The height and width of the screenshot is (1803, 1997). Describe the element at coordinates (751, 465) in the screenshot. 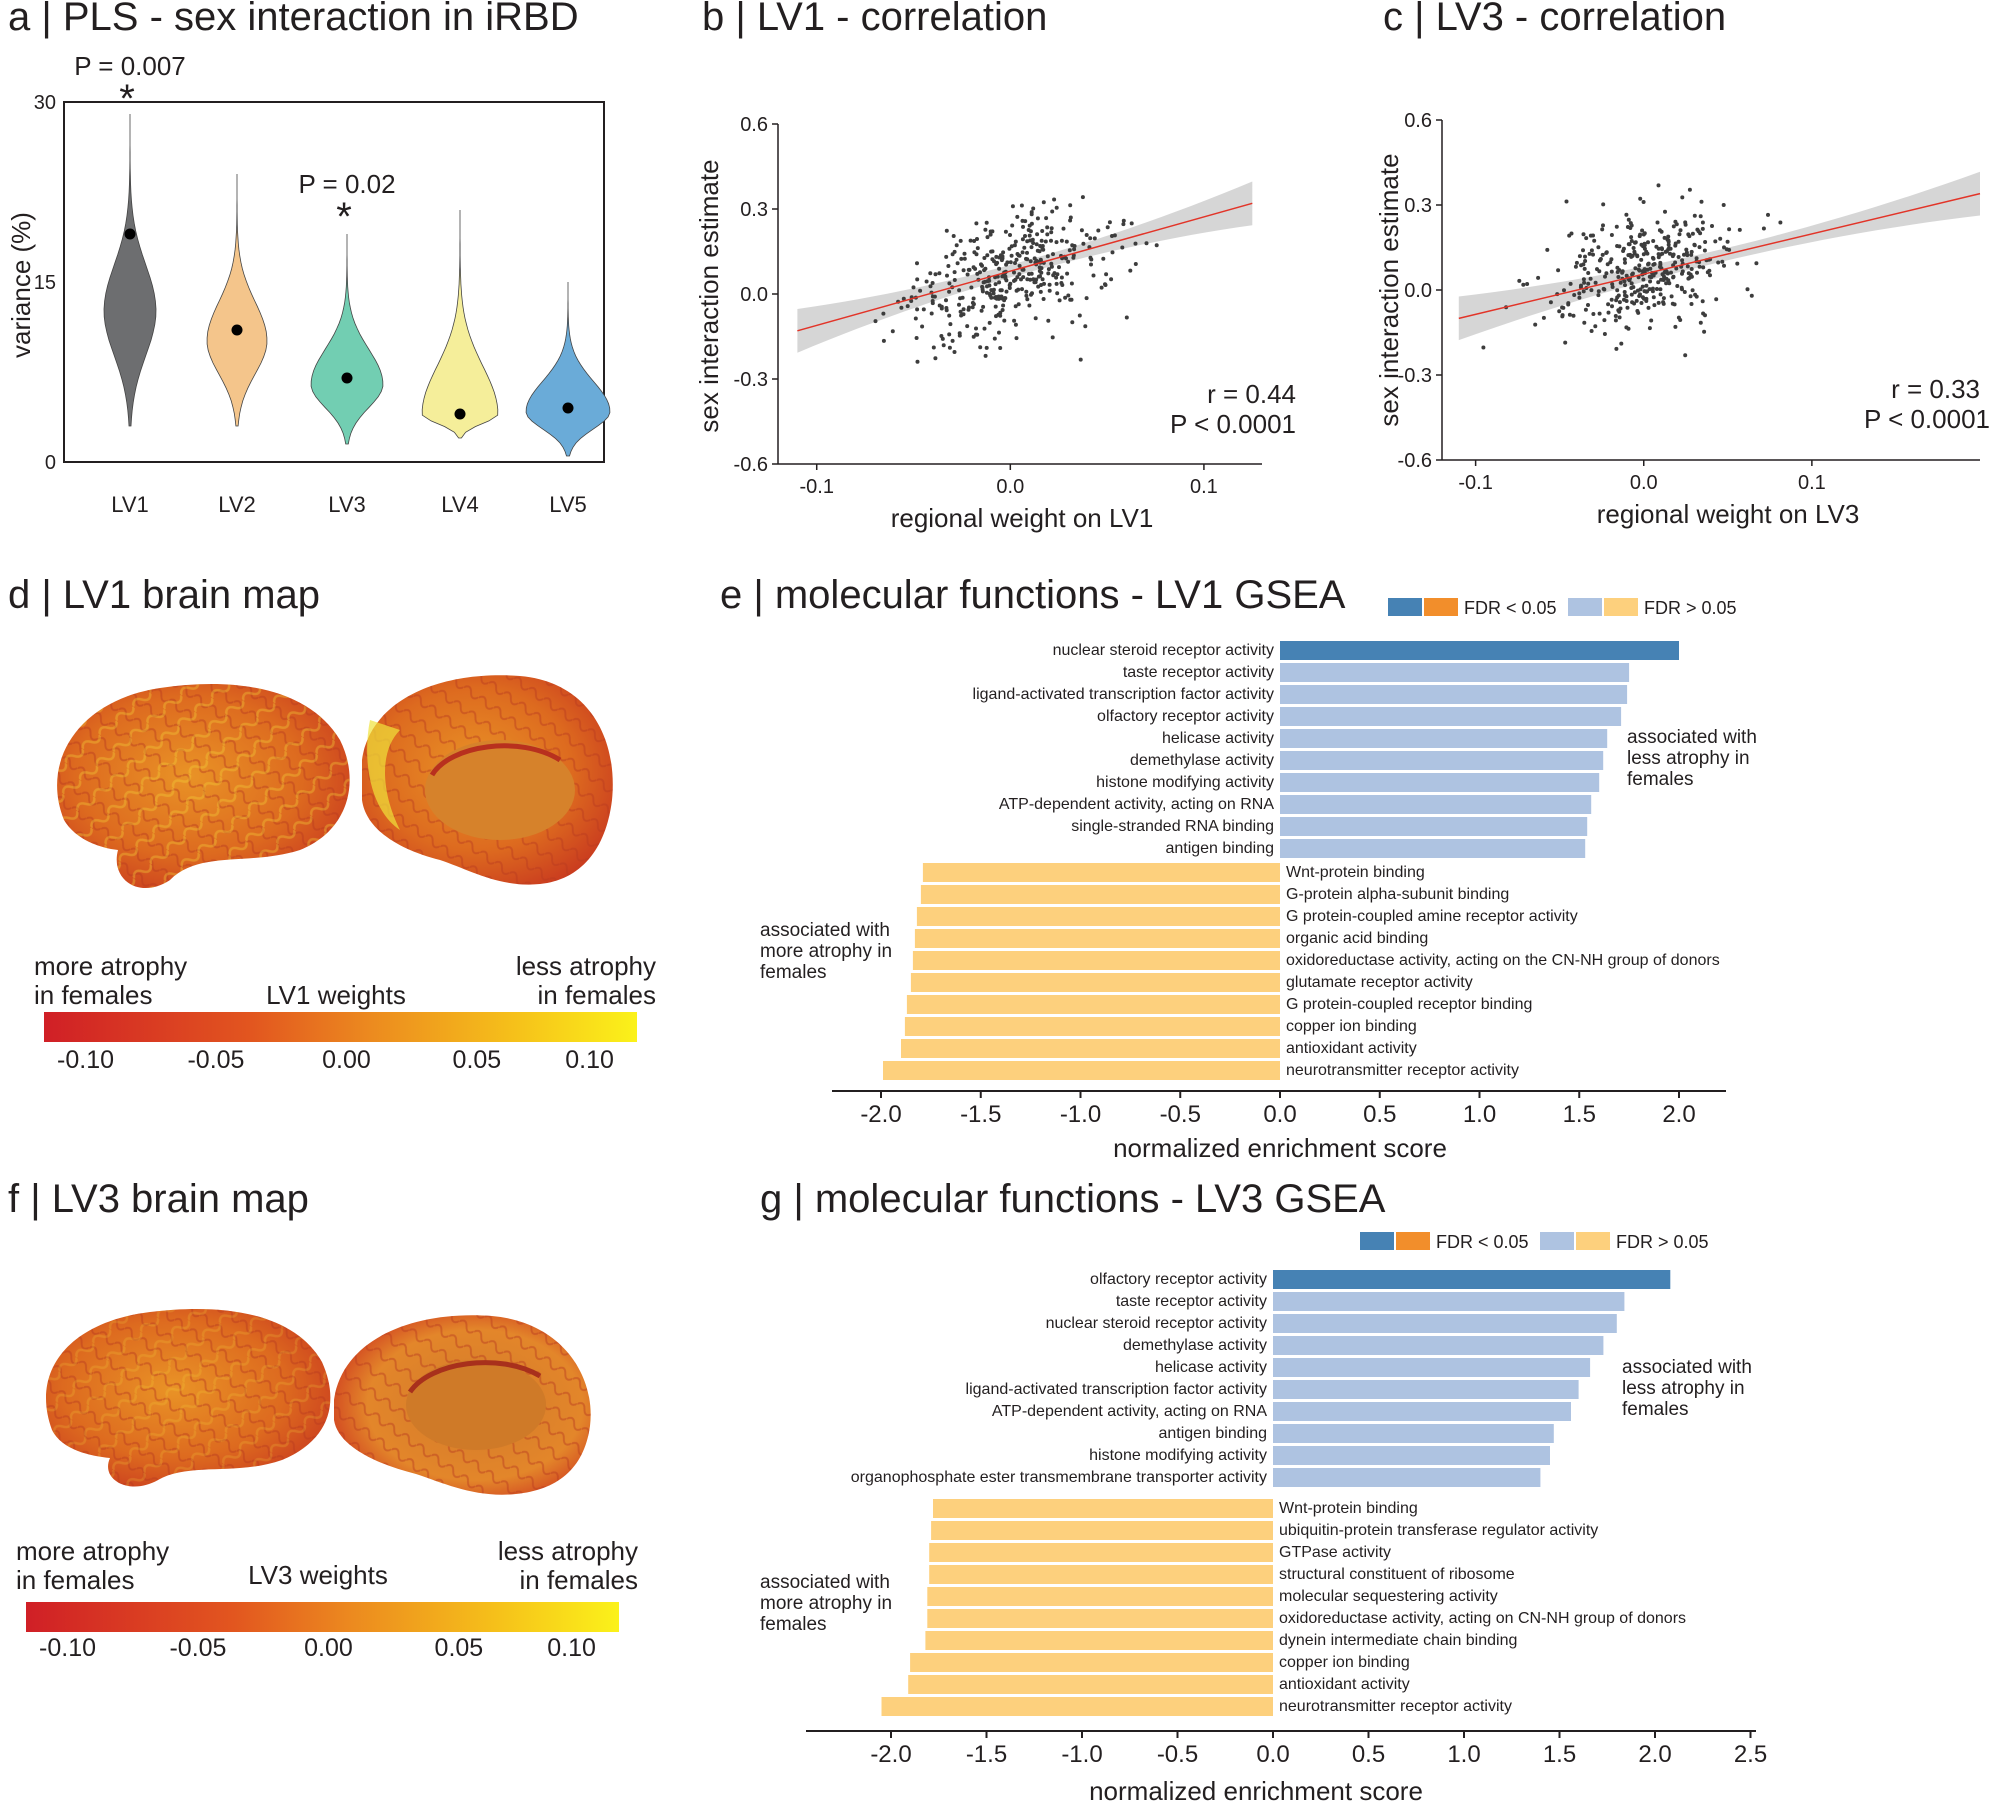

I see `panel-b-ytick: -0.6` at that location.